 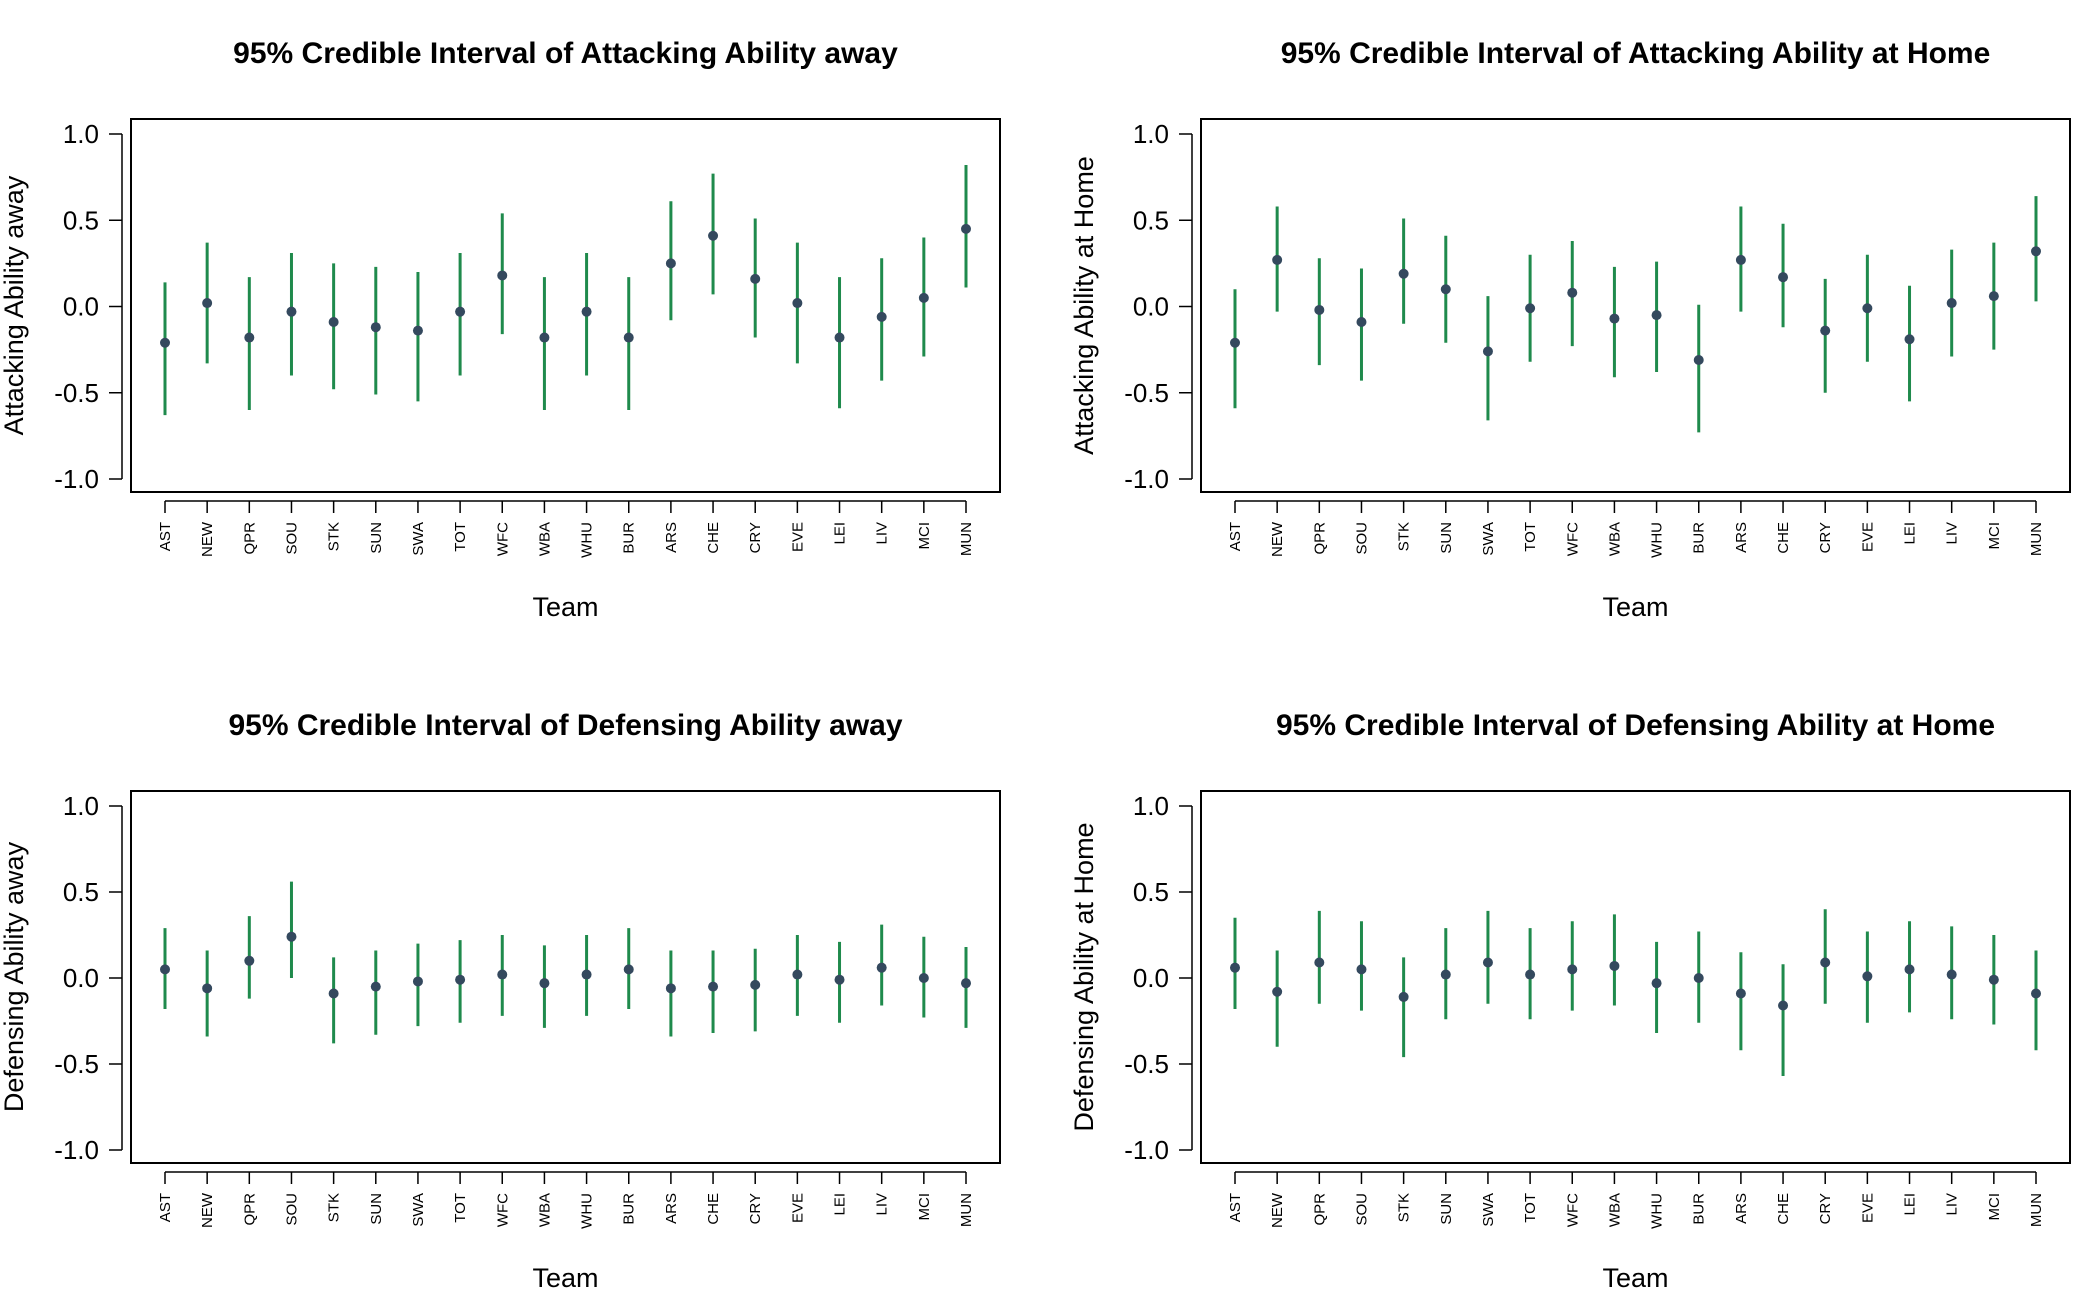 What do you see at coordinates (1994, 536) in the screenshot?
I see `x-tick-label: MCI` at bounding box center [1994, 536].